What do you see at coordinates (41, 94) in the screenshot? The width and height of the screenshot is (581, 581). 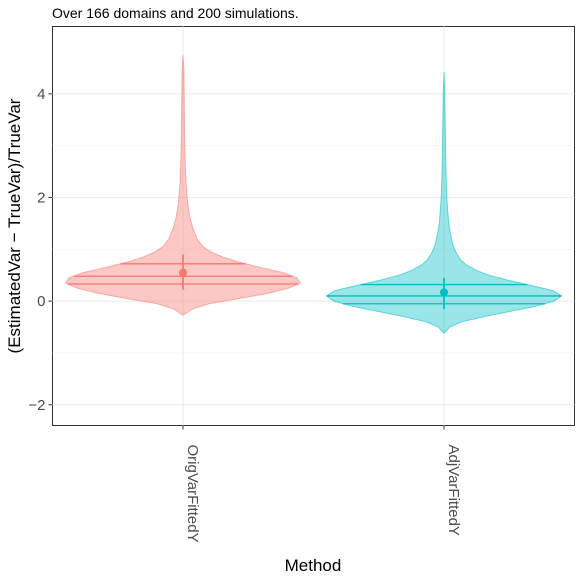 I see `y-tick-label: 4` at bounding box center [41, 94].